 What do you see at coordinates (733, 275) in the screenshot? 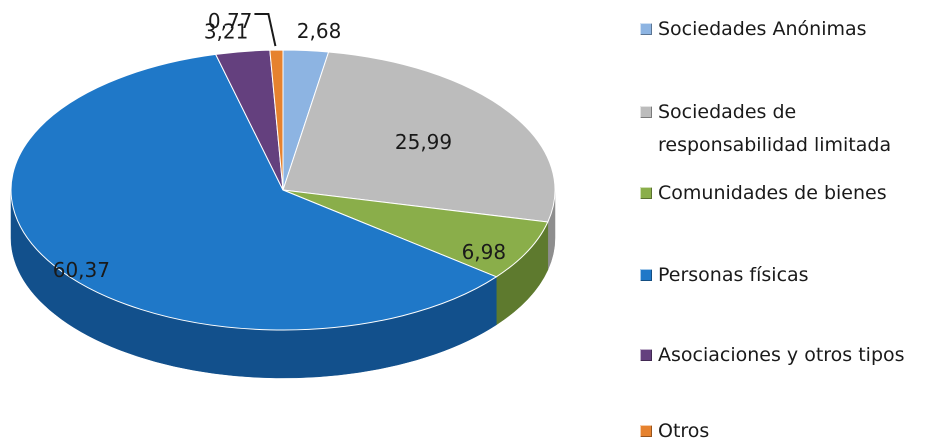
I see `legend-label: Personas físicas` at bounding box center [733, 275].